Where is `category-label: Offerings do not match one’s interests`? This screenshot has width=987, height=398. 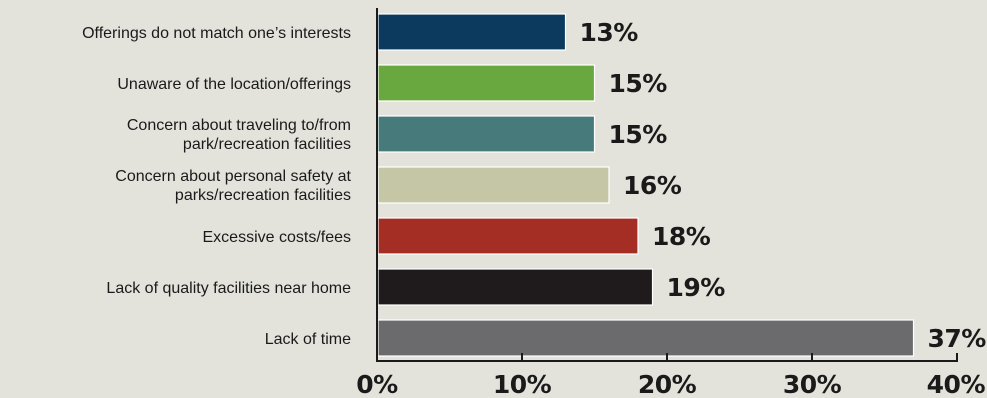
category-label: Offerings do not match one’s interests is located at coordinates (216, 33).